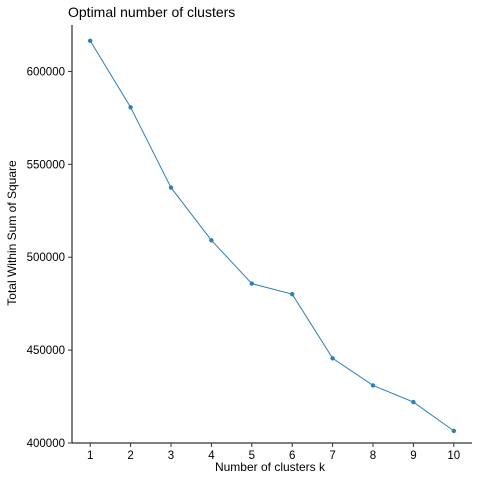 This screenshot has height=480, width=480. I want to click on chart-title: Optimal number of clusters, so click(151, 12).